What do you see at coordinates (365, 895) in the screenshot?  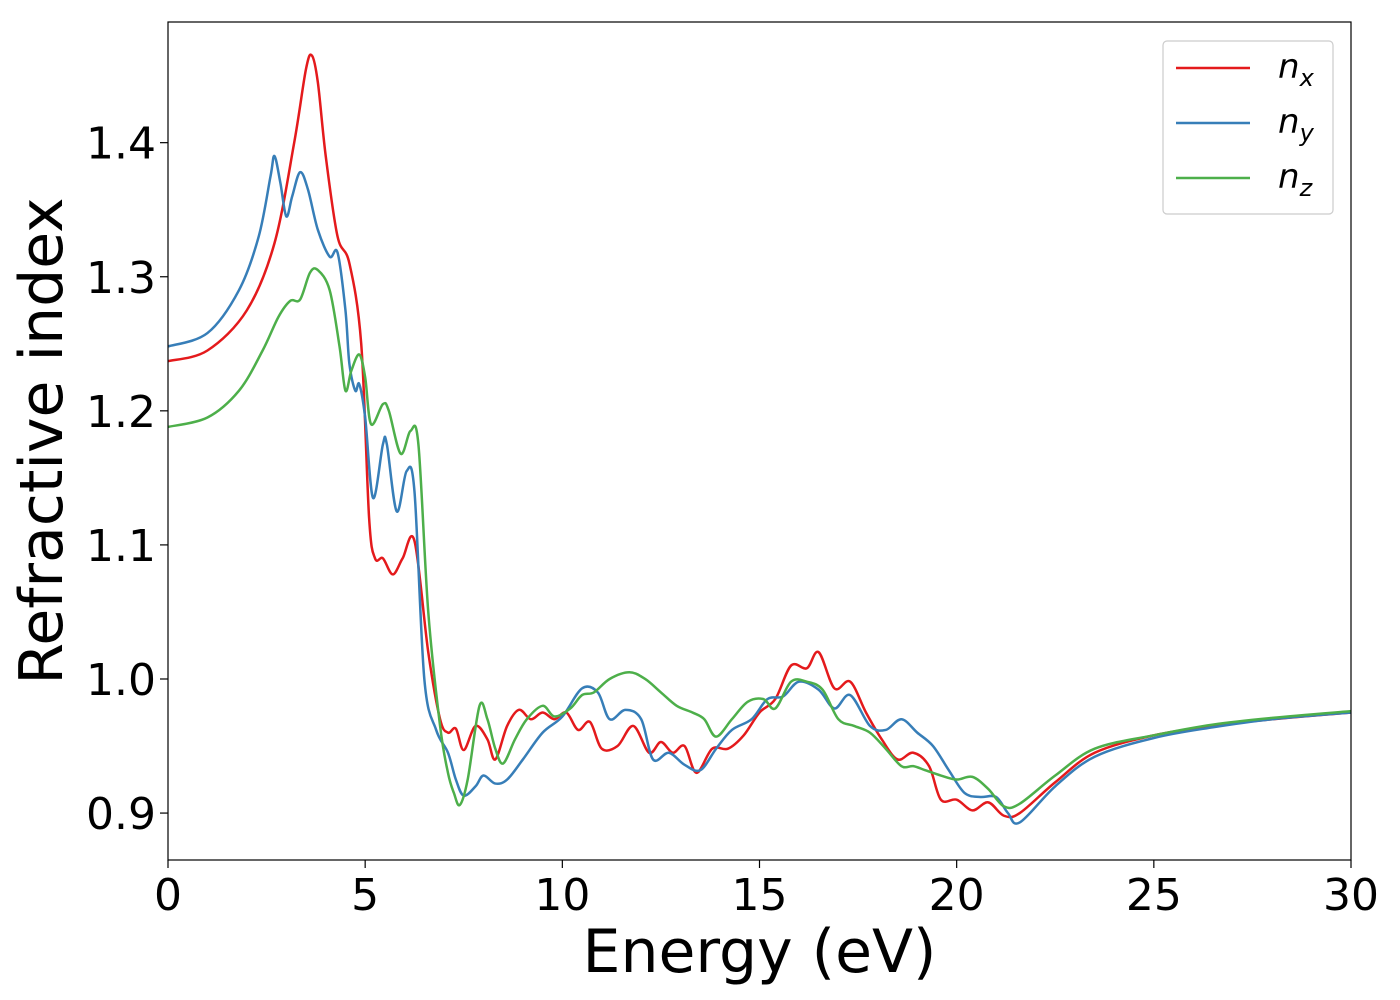 I see `x-tick-label: 5` at bounding box center [365, 895].